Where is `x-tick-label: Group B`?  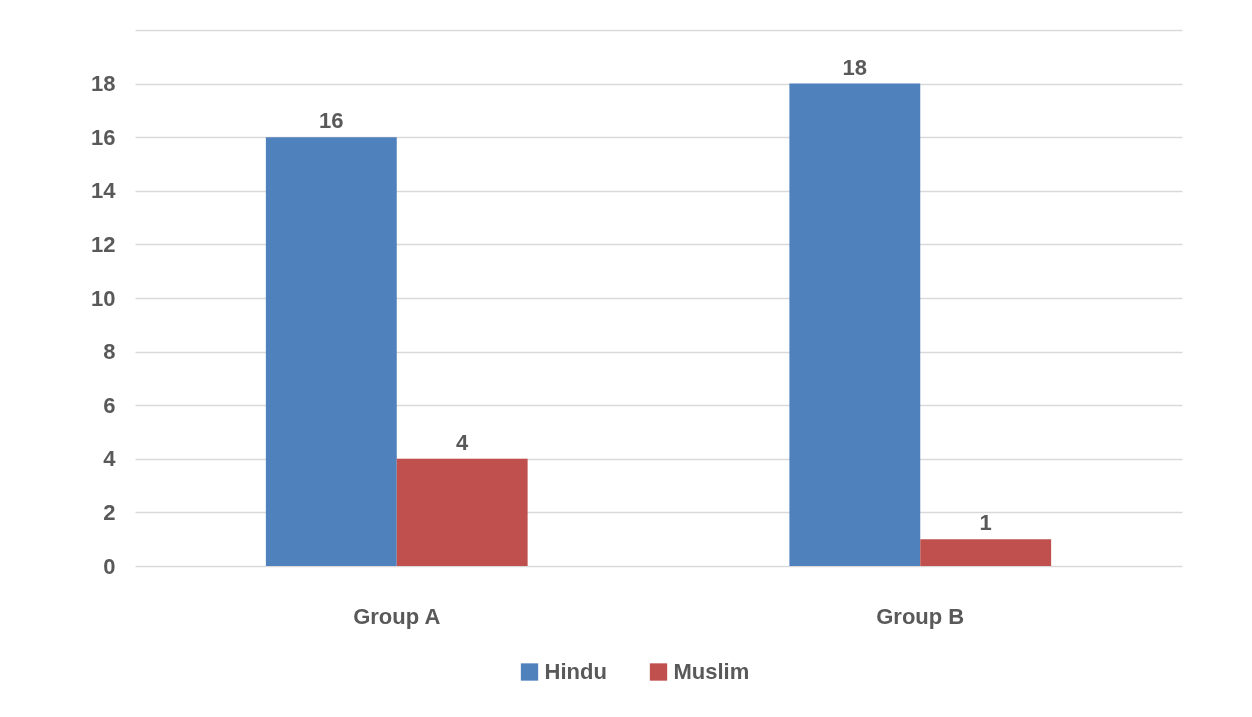
x-tick-label: Group B is located at coordinates (920, 616).